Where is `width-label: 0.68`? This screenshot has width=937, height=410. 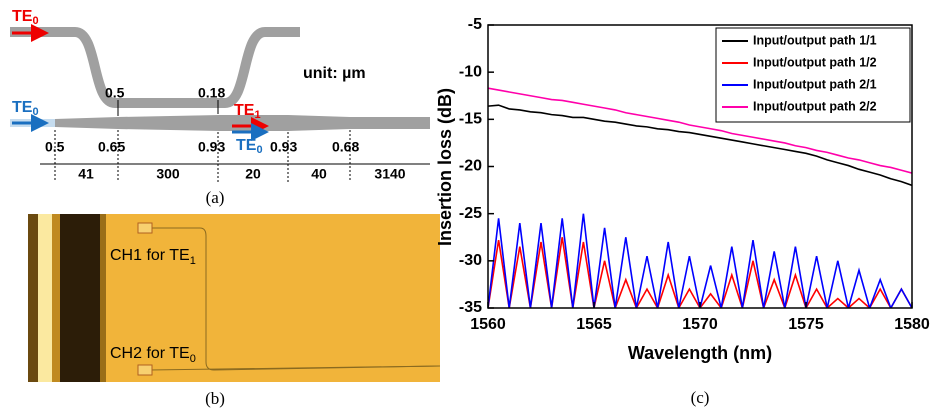
width-label: 0.68 is located at coordinates (345, 147).